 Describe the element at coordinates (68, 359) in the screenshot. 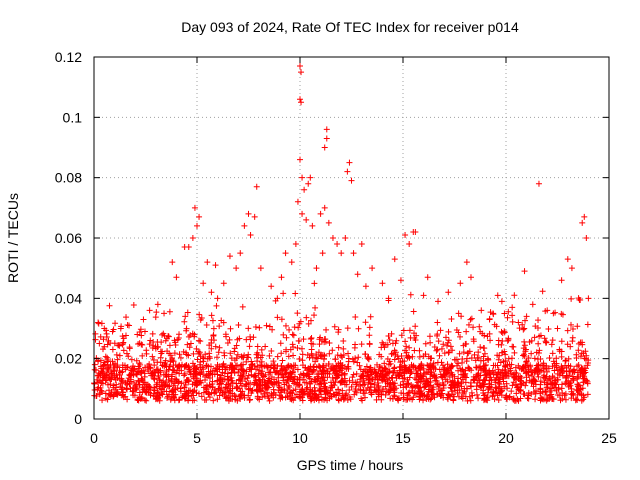

I see `y-tick-label: 0.02` at that location.